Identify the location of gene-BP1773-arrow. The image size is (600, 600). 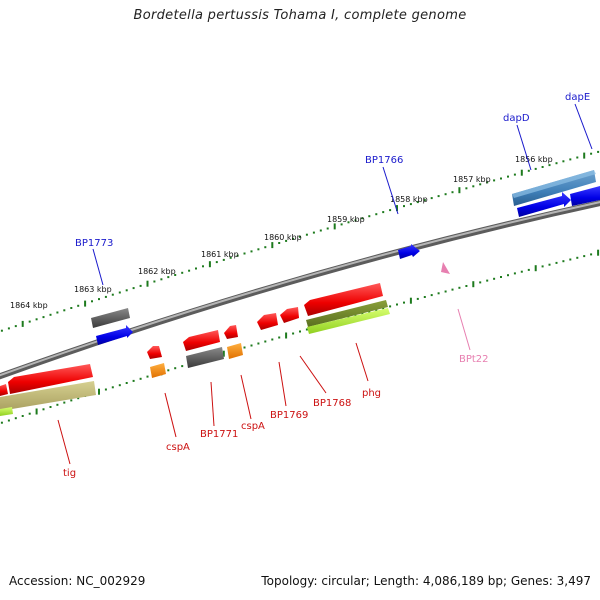
(114, 335).